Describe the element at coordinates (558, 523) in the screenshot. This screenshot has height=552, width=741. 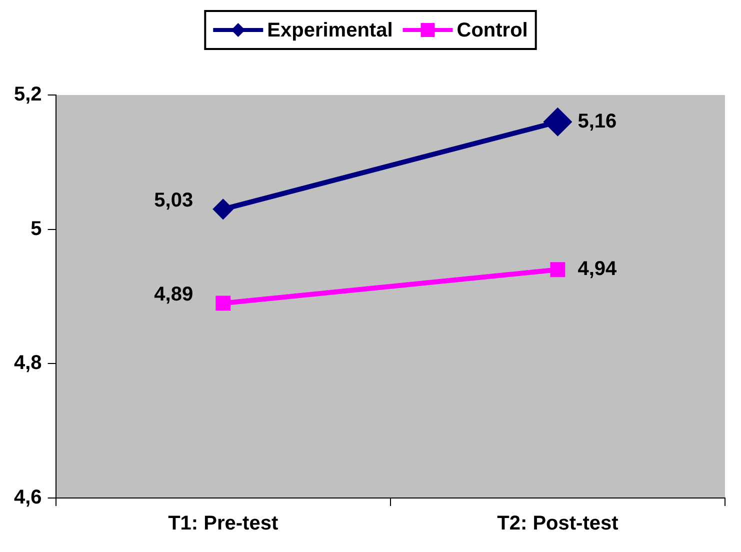
I see `x-tick-label: T2: Post-test` at that location.